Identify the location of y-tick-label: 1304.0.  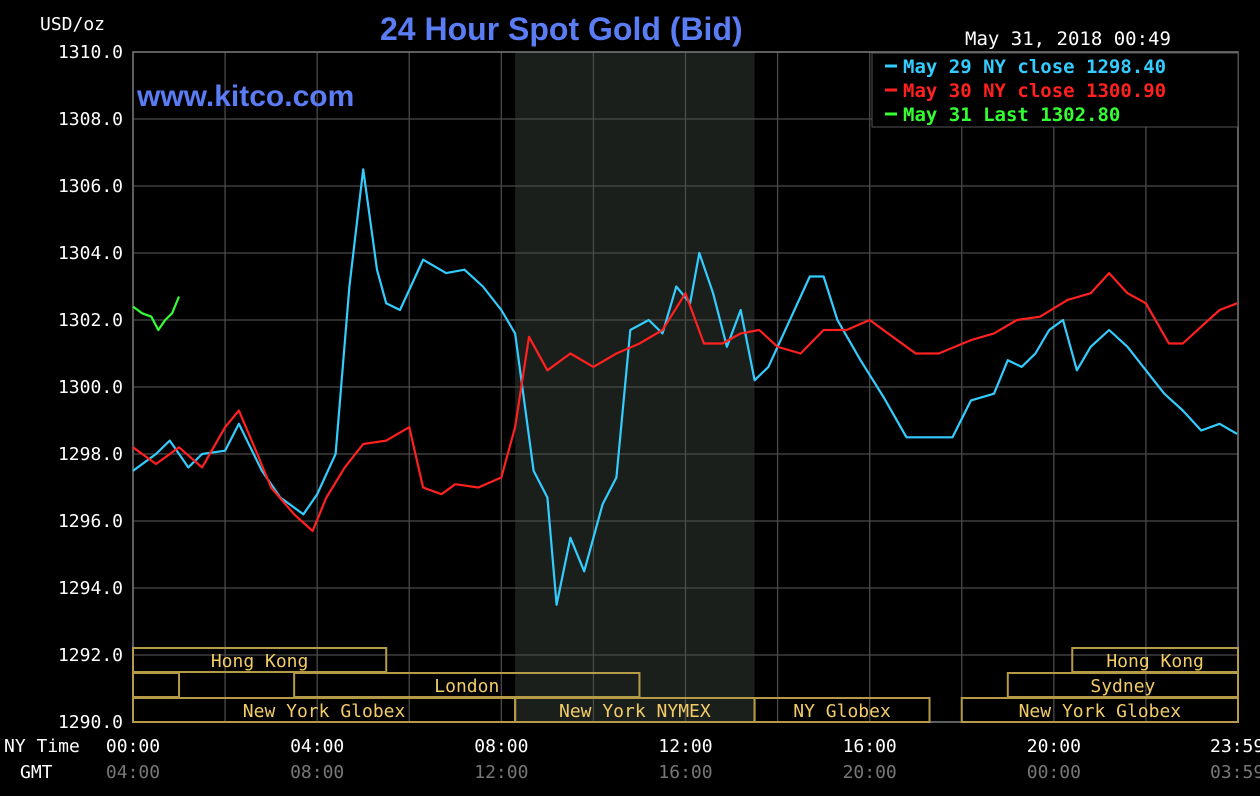
(90, 253).